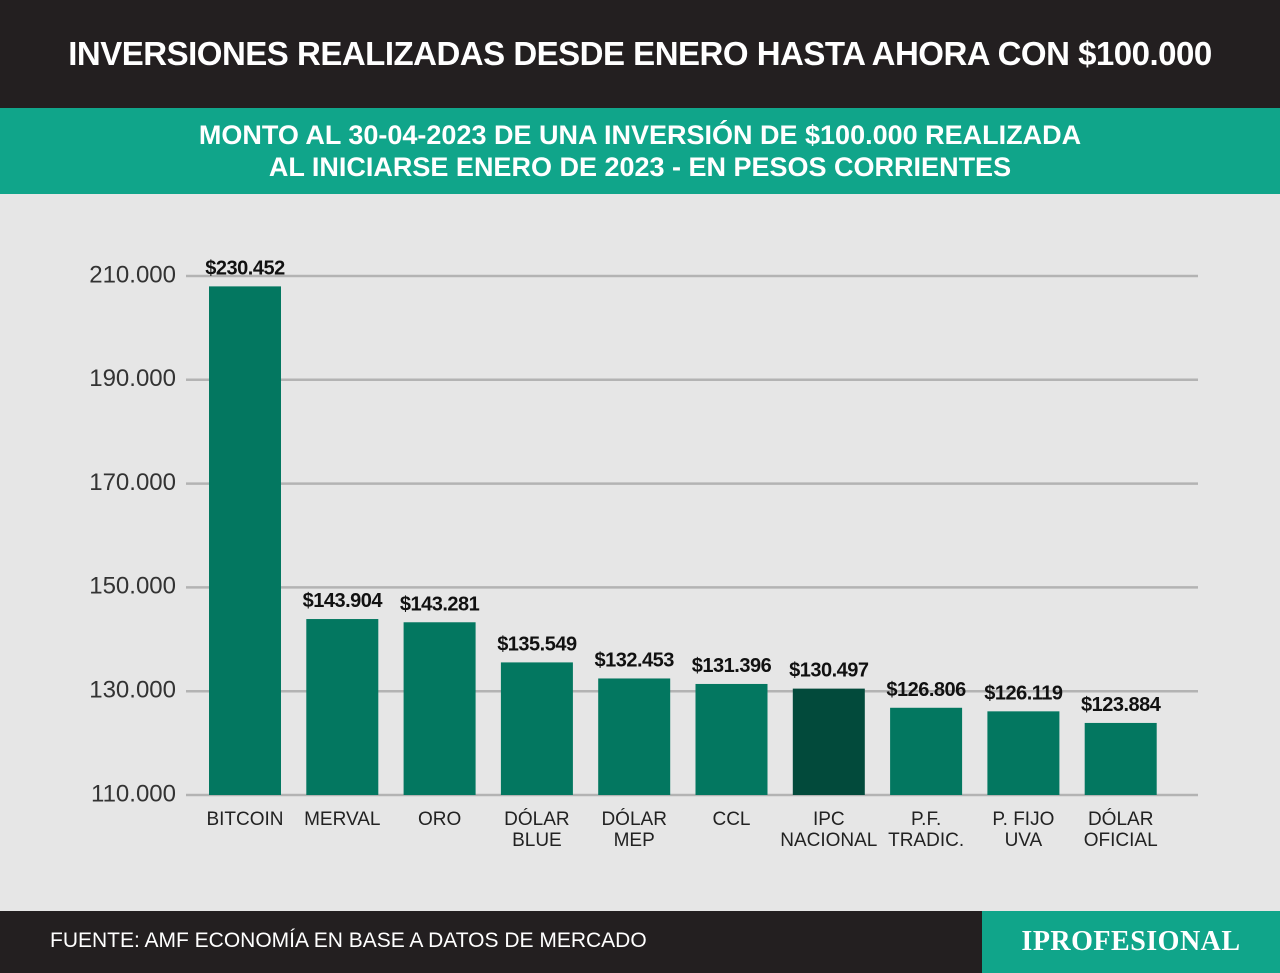  I want to click on x-tick-label: UVA, so click(1024, 840).